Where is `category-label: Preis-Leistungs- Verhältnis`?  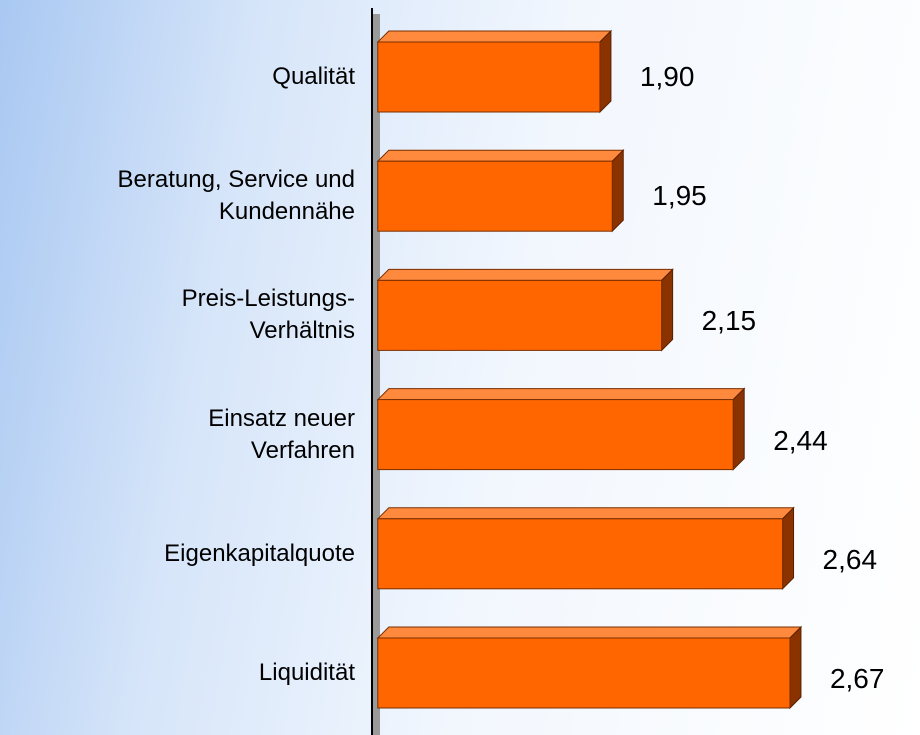
category-label: Preis-Leistungs- Verhältnis is located at coordinates (268, 315).